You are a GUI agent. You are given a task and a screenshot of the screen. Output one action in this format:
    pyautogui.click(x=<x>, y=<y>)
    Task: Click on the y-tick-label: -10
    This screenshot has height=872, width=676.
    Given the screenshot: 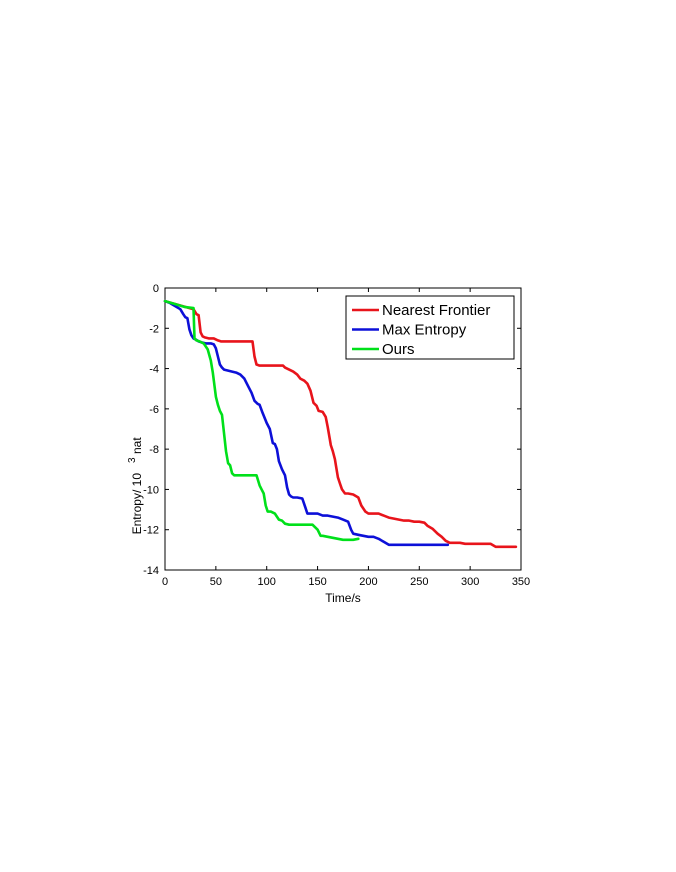 What is the action you would take?
    pyautogui.click(x=151, y=490)
    